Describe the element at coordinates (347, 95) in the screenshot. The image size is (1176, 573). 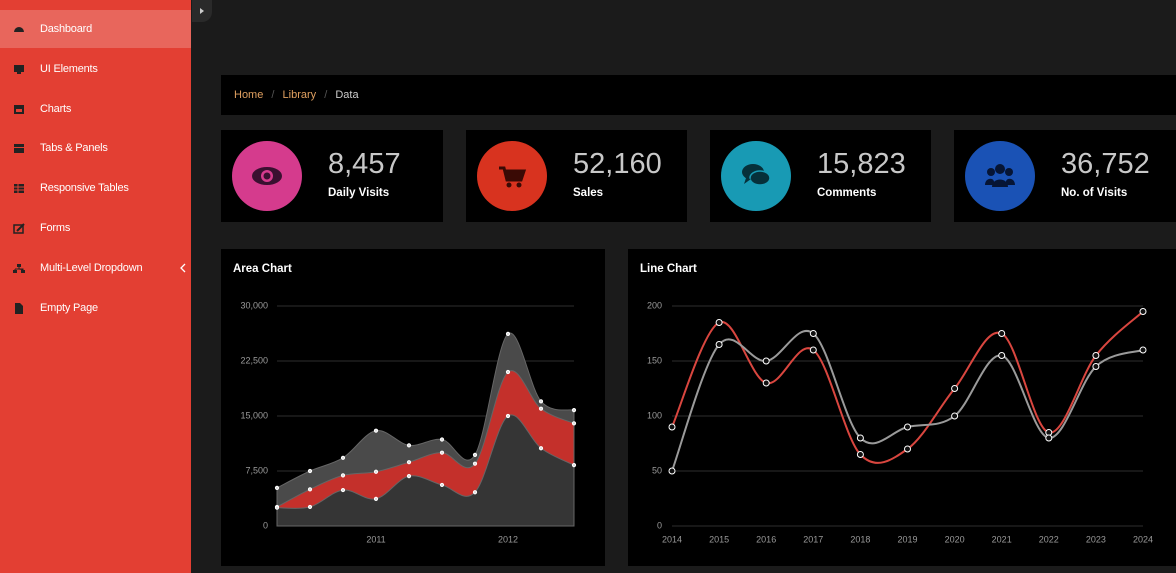
I see `crumb: Data` at that location.